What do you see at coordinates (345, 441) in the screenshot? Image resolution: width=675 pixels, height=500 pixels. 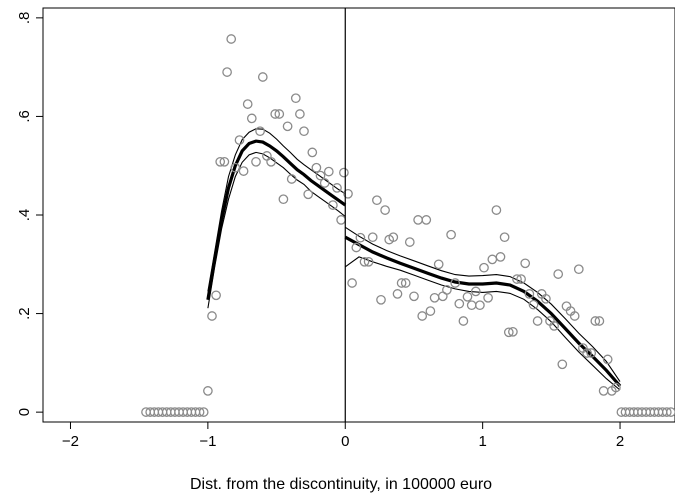 I see `x-tick-label: 0` at bounding box center [345, 441].